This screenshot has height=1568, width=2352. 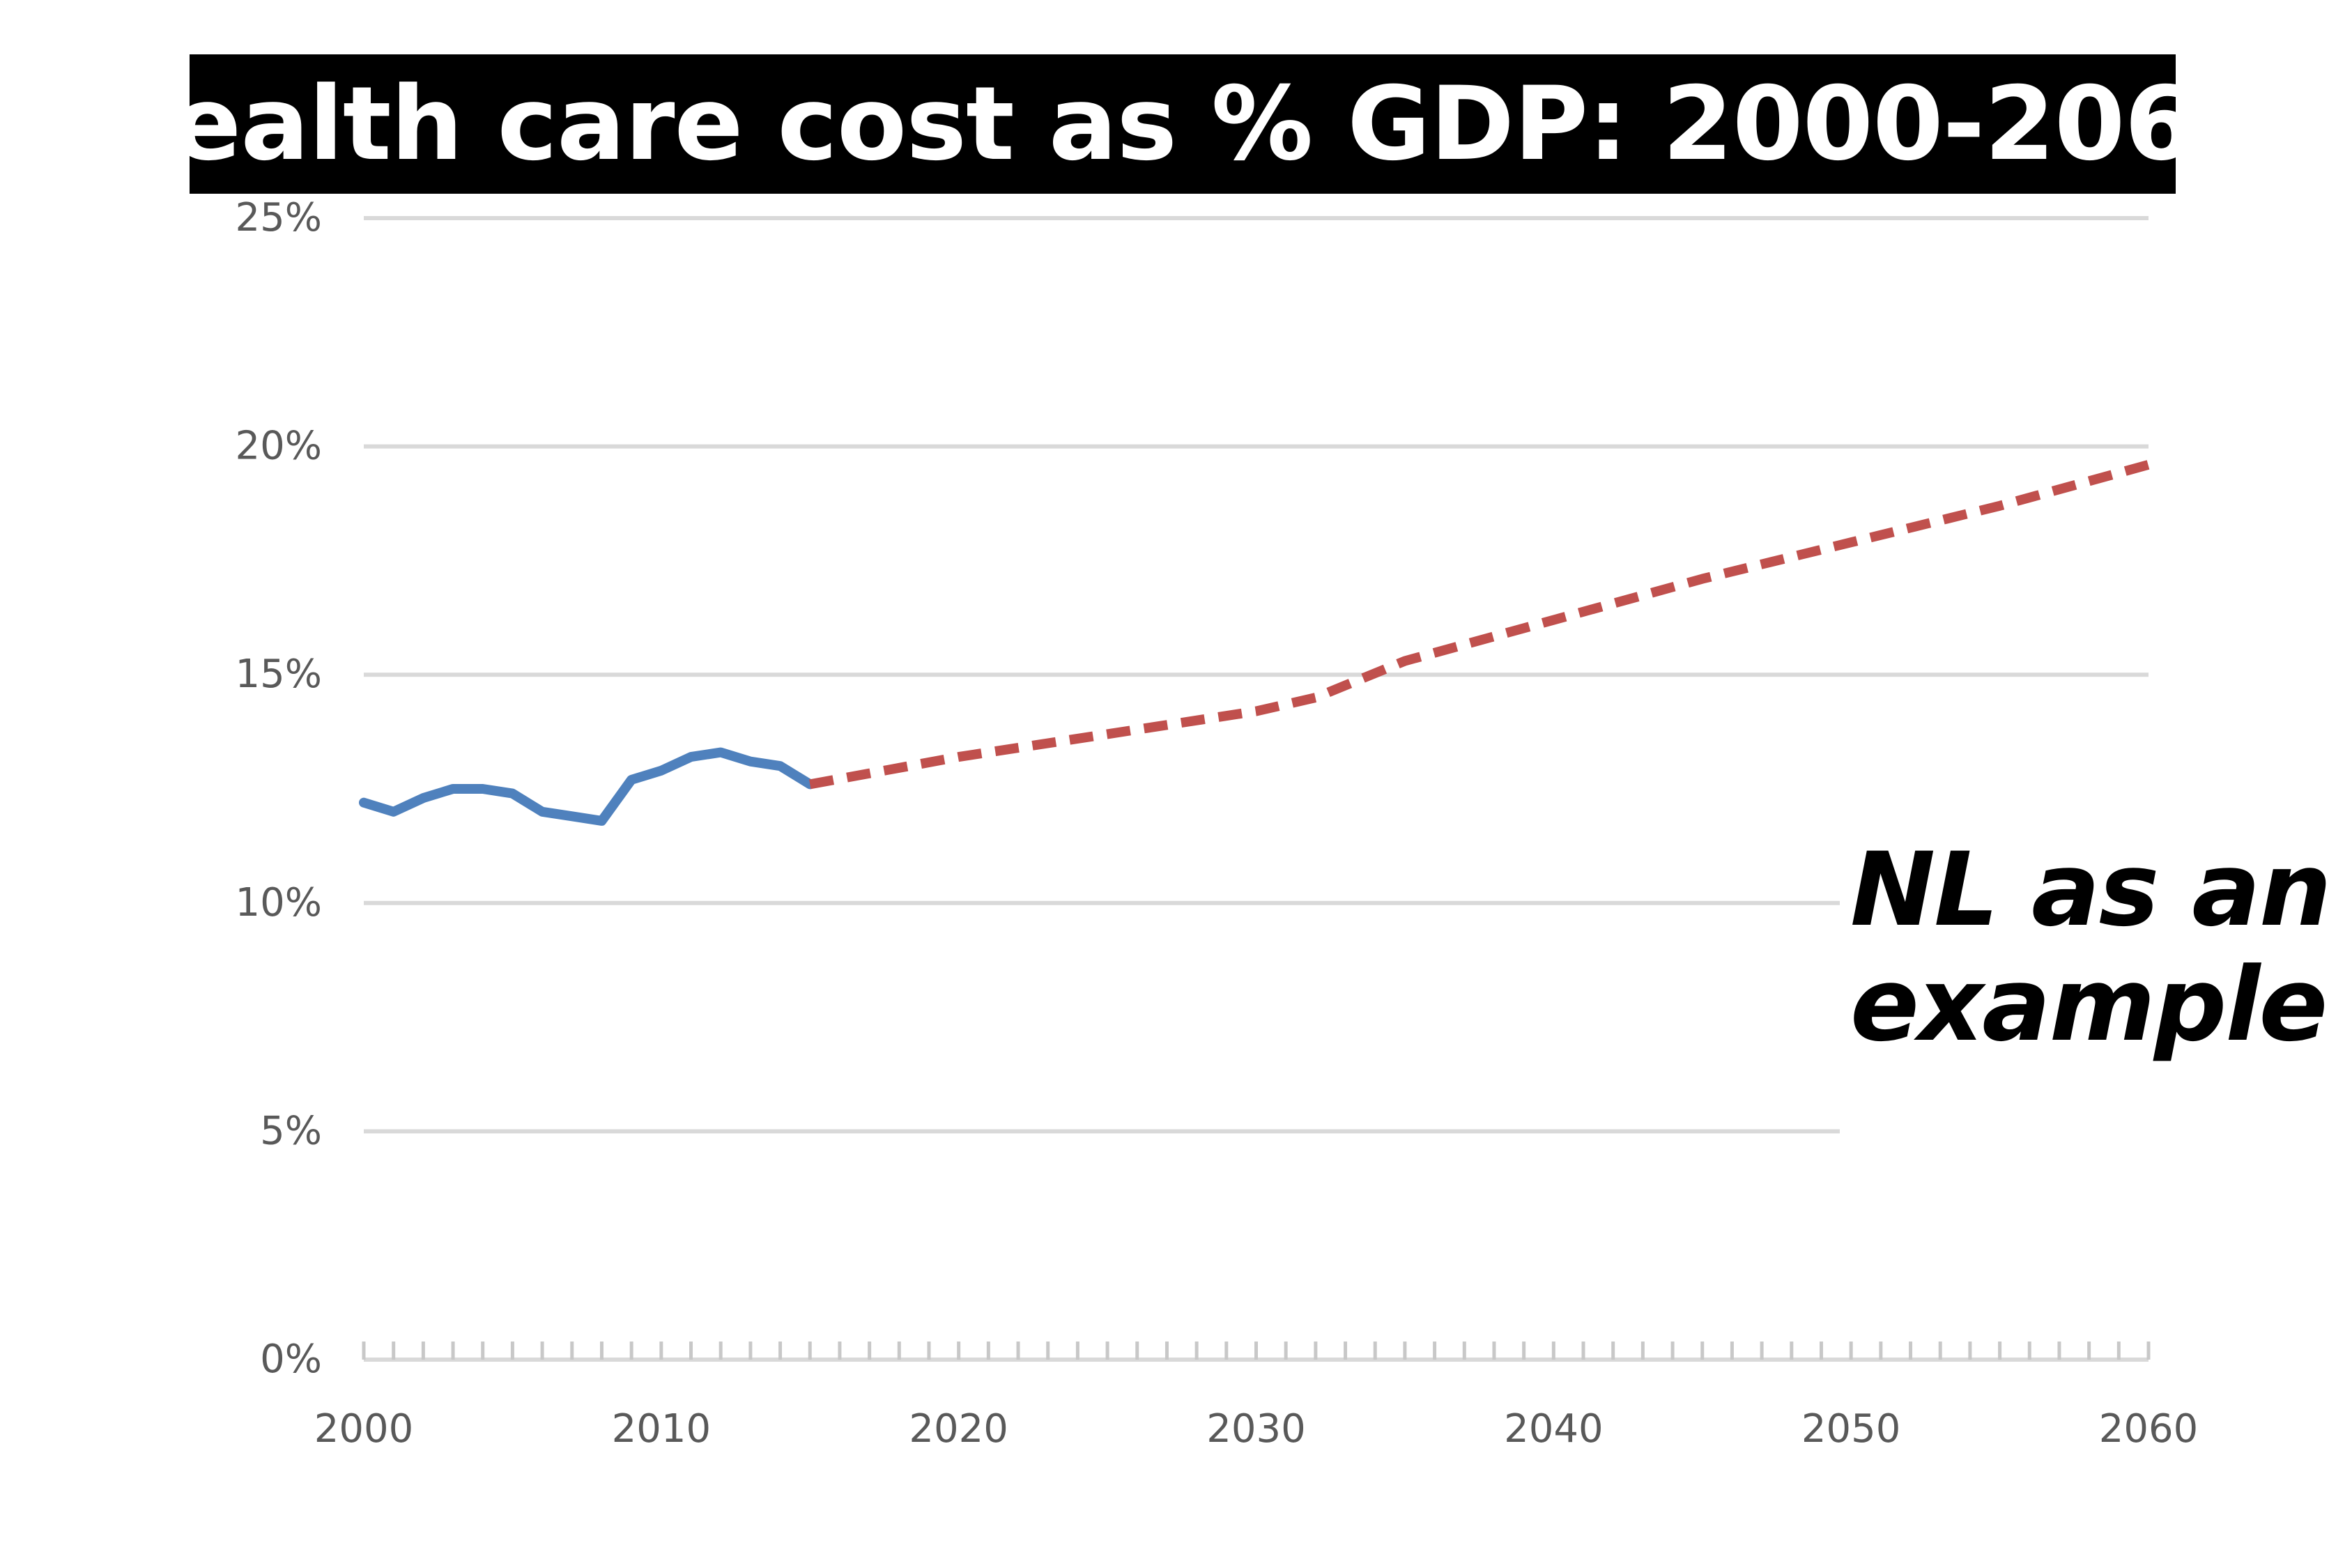 What do you see at coordinates (587, 786) in the screenshot?
I see `series-line-historical` at bounding box center [587, 786].